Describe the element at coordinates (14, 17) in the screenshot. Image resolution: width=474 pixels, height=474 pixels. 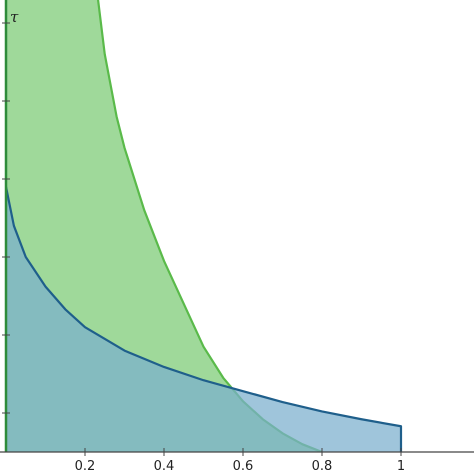
I see `y-axis-label: τ` at that location.